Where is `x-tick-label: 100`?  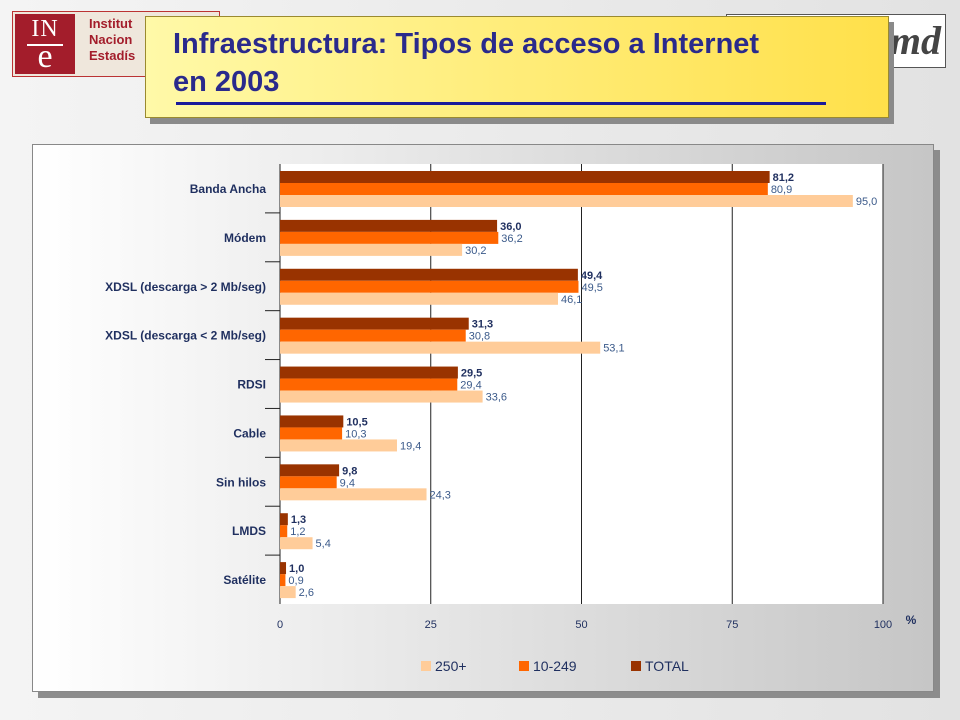
x-tick-label: 100 is located at coordinates (883, 625).